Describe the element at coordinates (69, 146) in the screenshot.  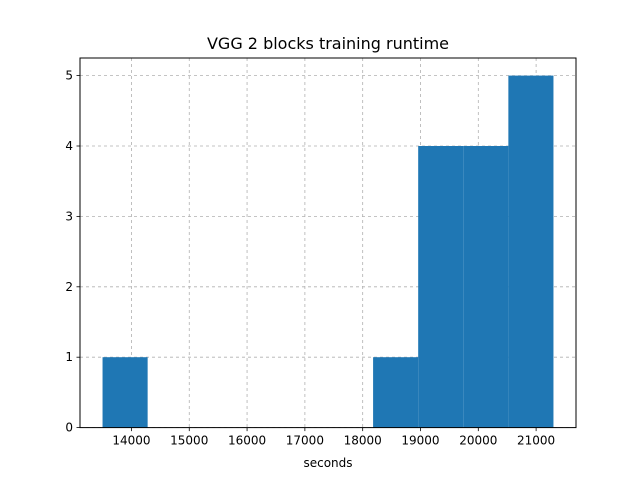
I see `y-tick-label: 4` at that location.